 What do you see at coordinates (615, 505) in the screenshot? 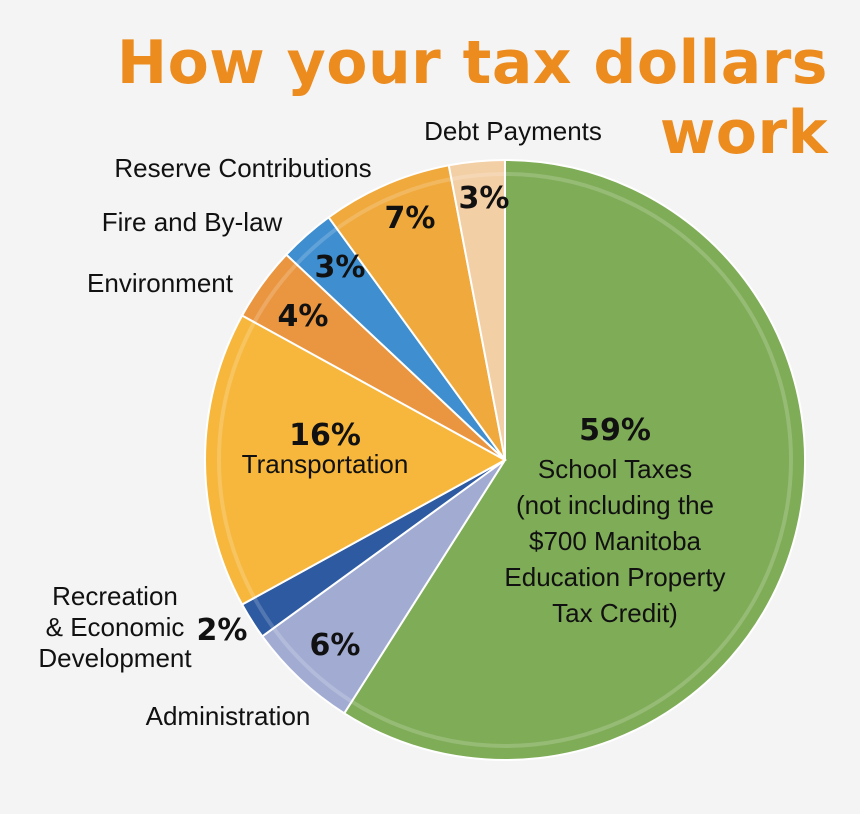
I see `category-label-school-taxes-line-2: (not including the` at bounding box center [615, 505].